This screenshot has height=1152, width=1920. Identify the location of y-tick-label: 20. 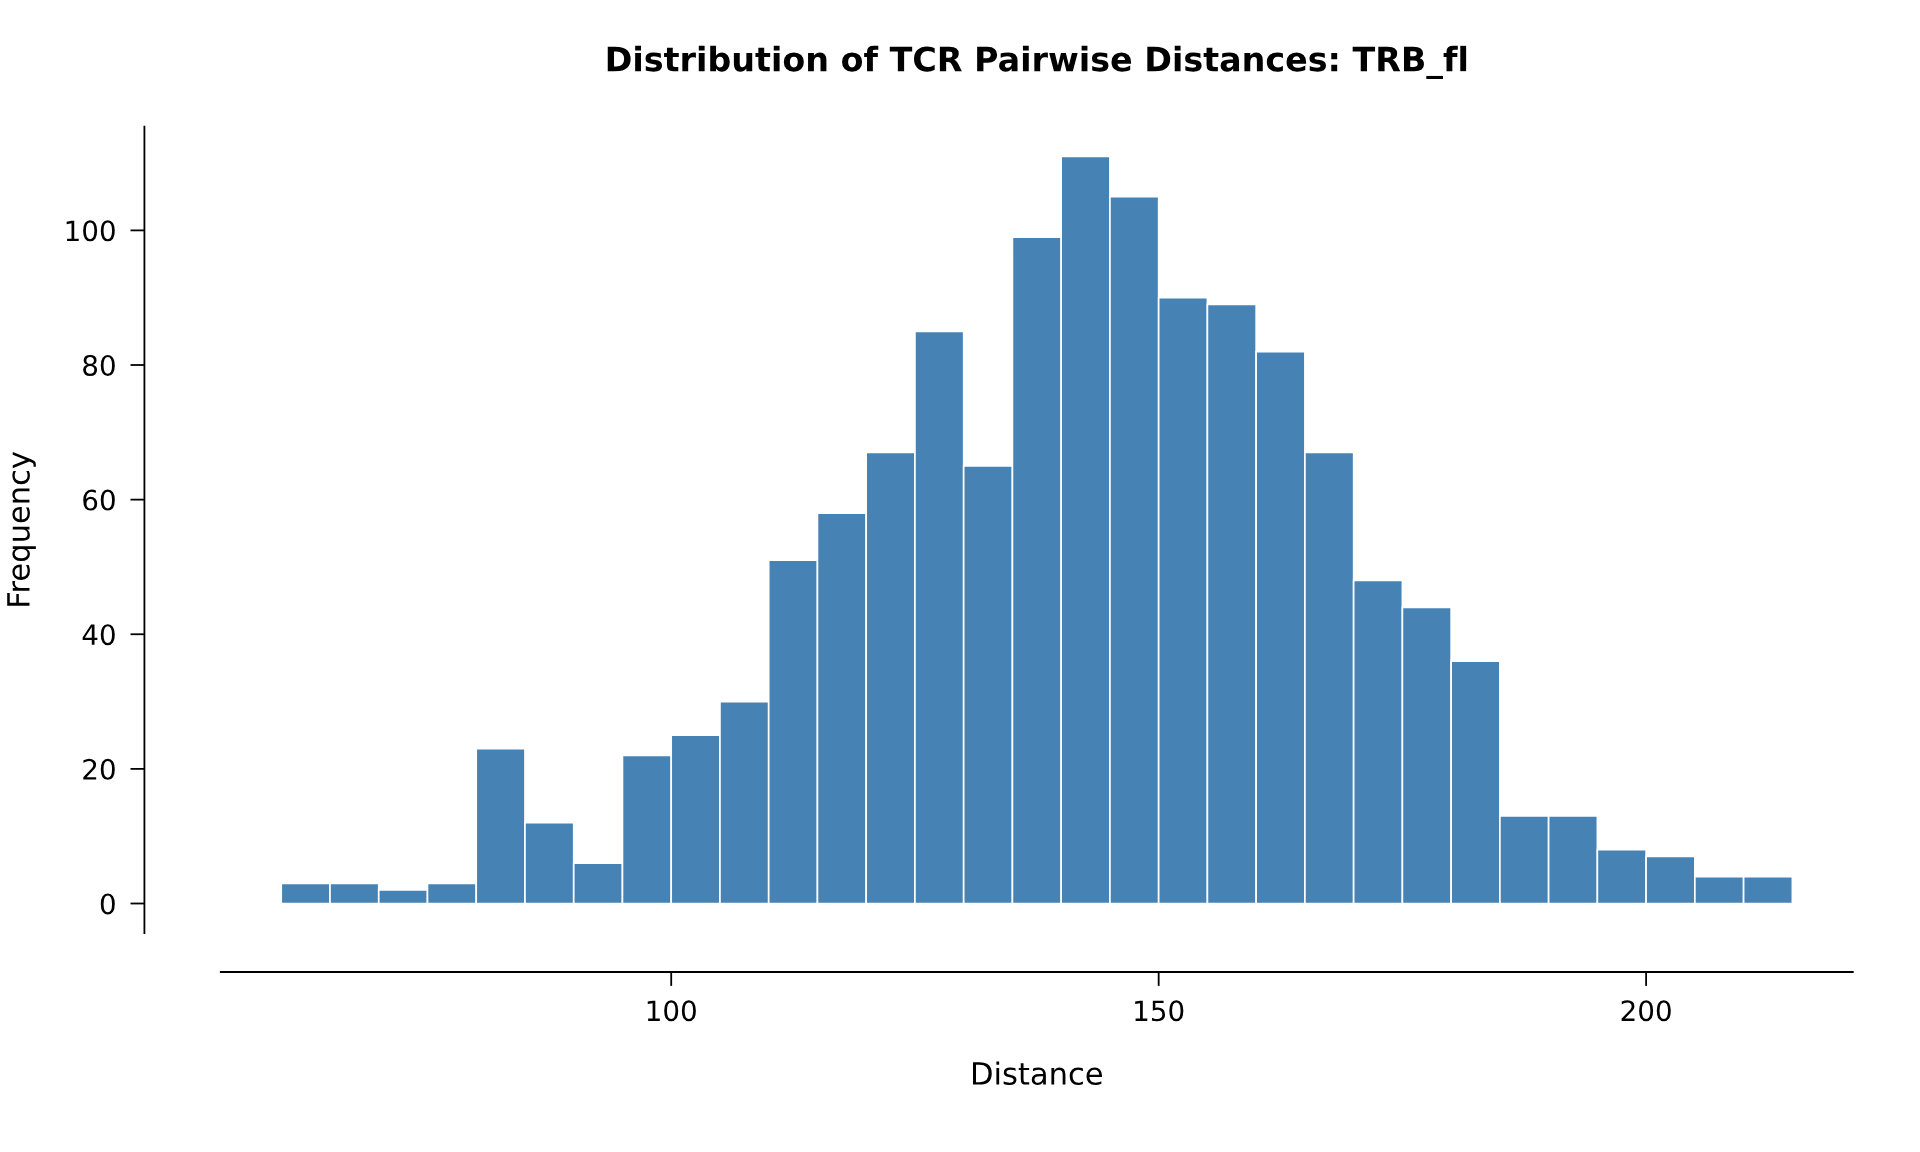
(99, 769).